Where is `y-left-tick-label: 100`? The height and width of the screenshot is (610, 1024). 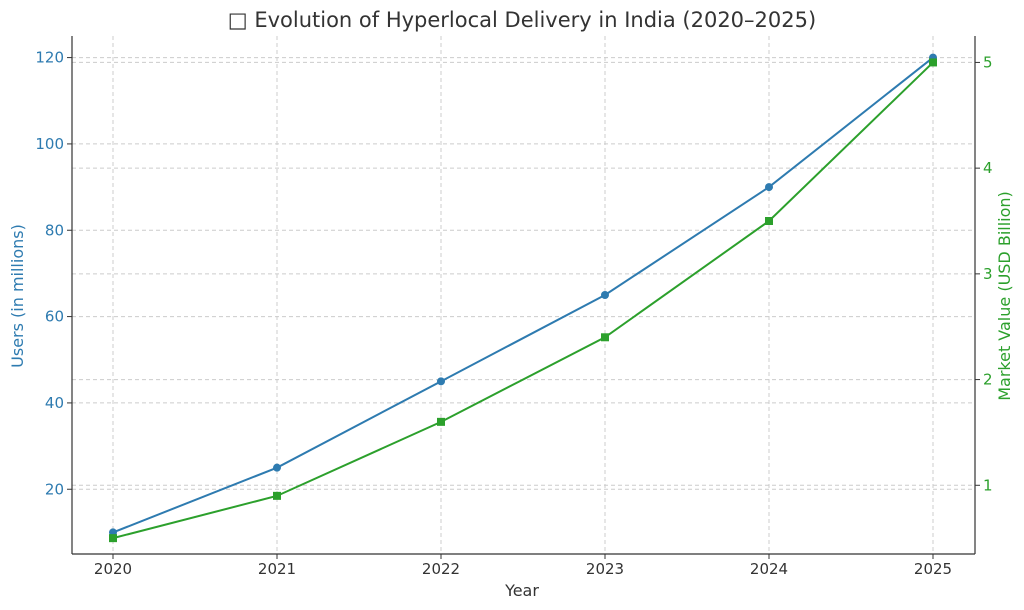 y-left-tick-label: 100 is located at coordinates (49, 144).